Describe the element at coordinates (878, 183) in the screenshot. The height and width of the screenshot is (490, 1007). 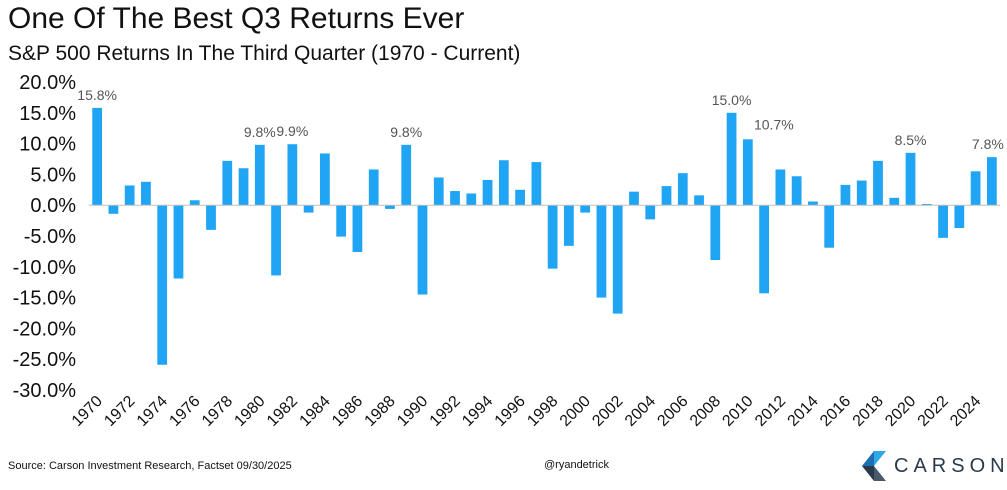
I see `bar-2018` at that location.